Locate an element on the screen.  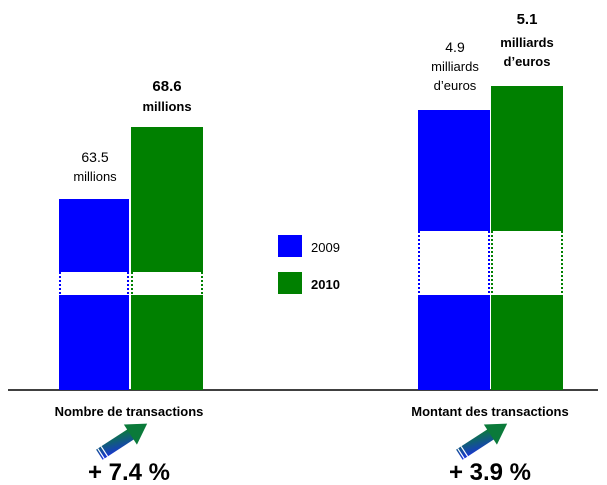
bar-2009-amount is located at coordinates (454, 250).